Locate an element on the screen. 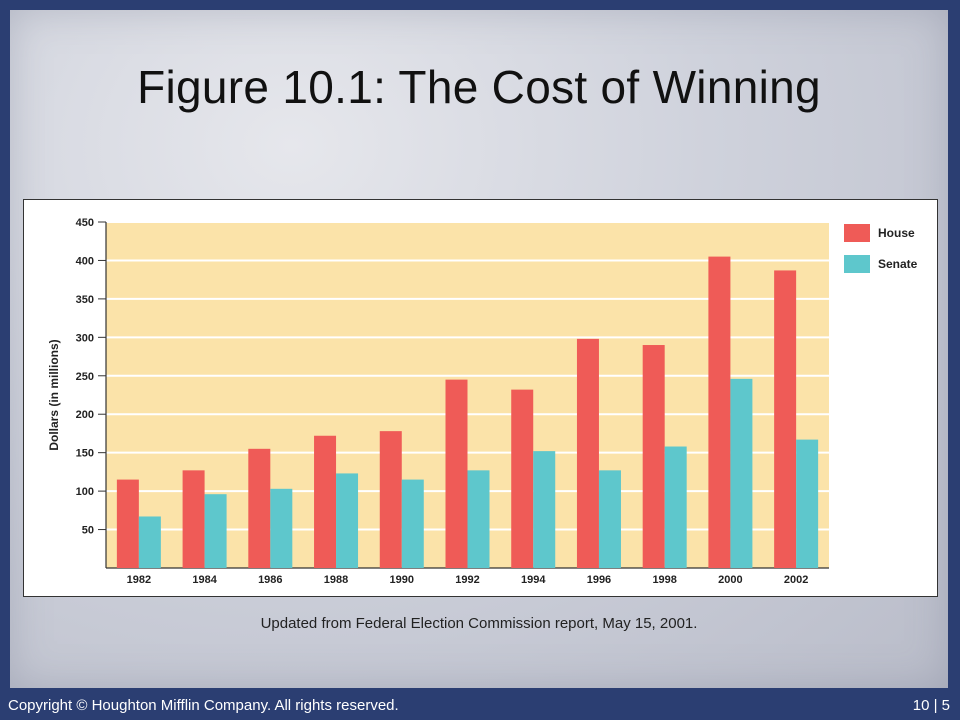  y-axis-label: Dollars (in millions) is located at coordinates (54, 394).